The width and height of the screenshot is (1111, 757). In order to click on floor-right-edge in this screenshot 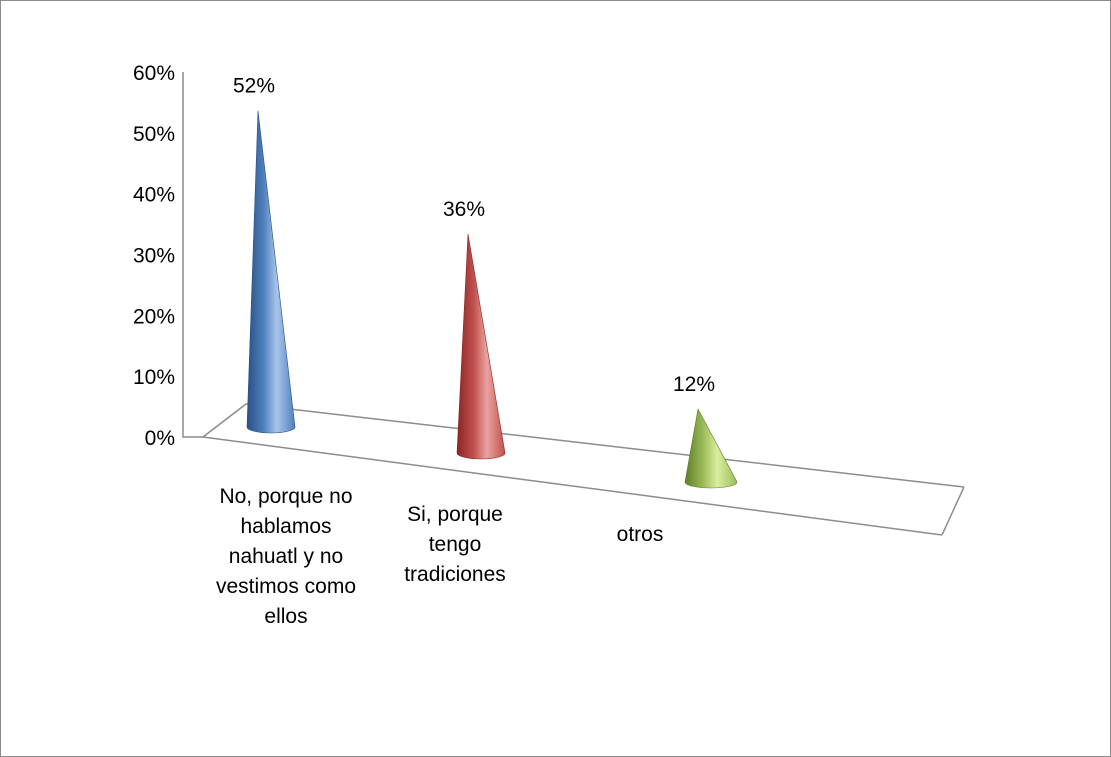, I will do `click(953, 511)`.